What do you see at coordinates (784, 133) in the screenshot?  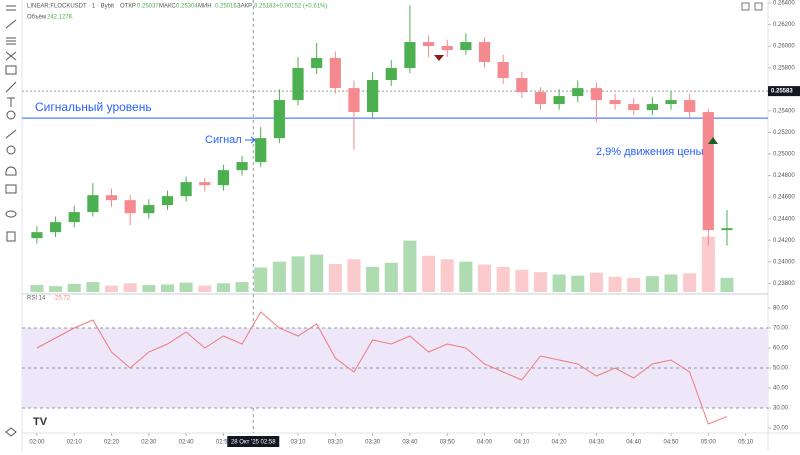 I see `y-tick-label: 0.25200` at bounding box center [784, 133].